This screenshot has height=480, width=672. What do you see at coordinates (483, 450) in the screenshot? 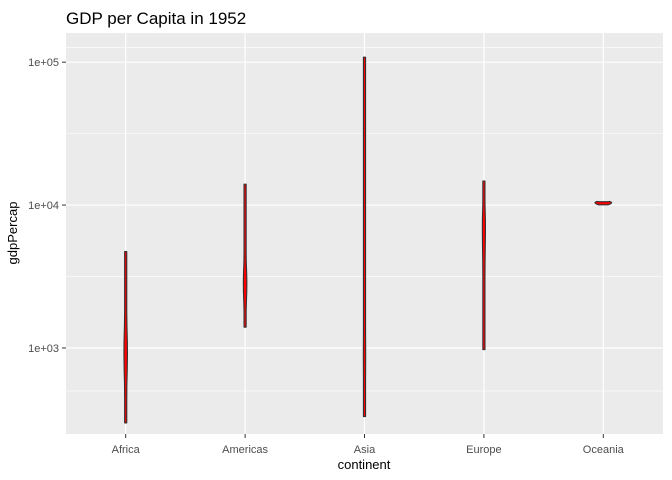
I see `x-tick-label: Europe` at bounding box center [483, 450].